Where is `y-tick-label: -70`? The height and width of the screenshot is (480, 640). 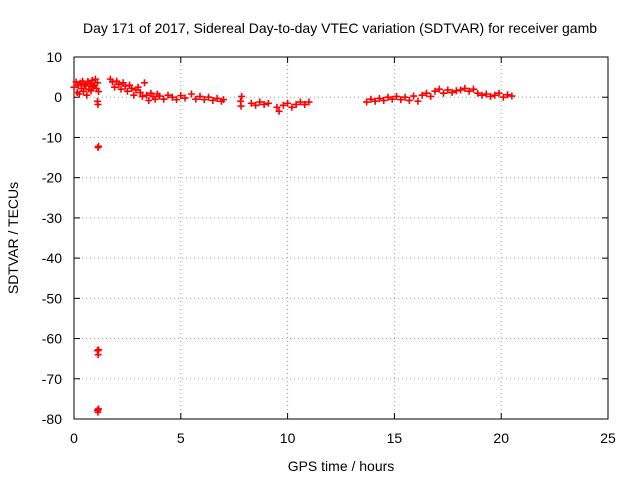
y-tick-label: -70 is located at coordinates (52, 379).